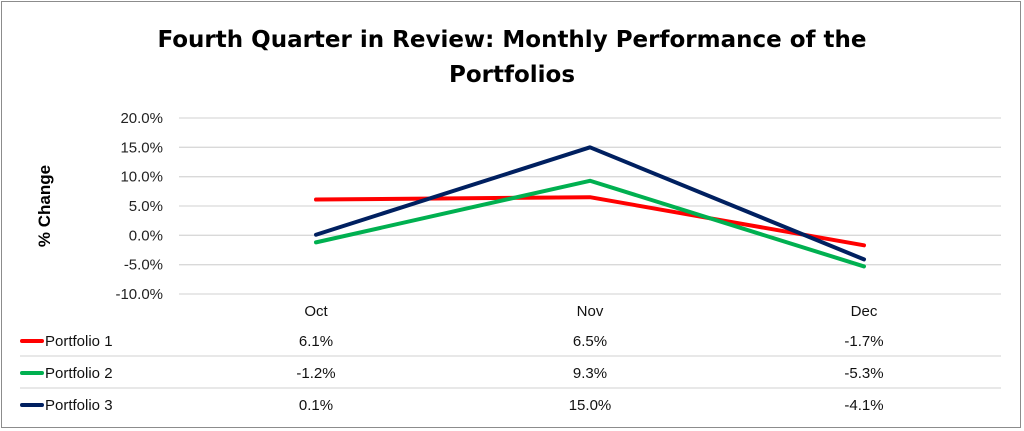  Describe the element at coordinates (316, 405) in the screenshot. I see `table-cell: 0.1%` at that location.